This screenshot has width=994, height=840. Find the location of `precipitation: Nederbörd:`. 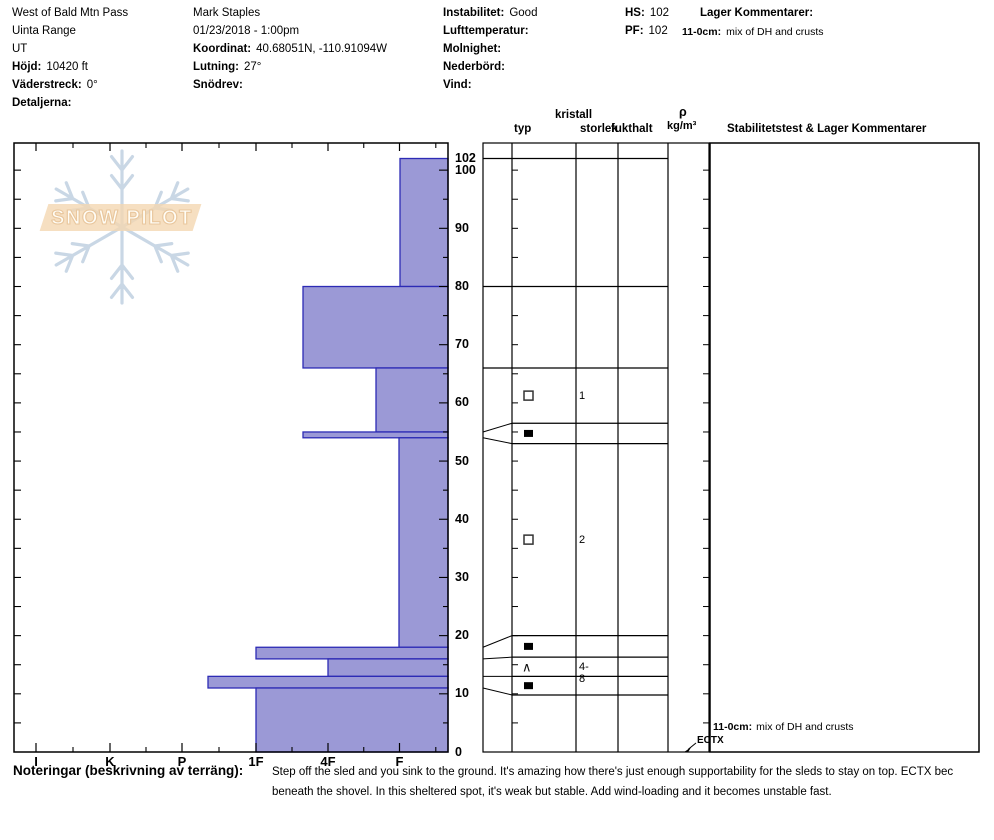

precipitation: Nederbörd: is located at coordinates (476, 67).